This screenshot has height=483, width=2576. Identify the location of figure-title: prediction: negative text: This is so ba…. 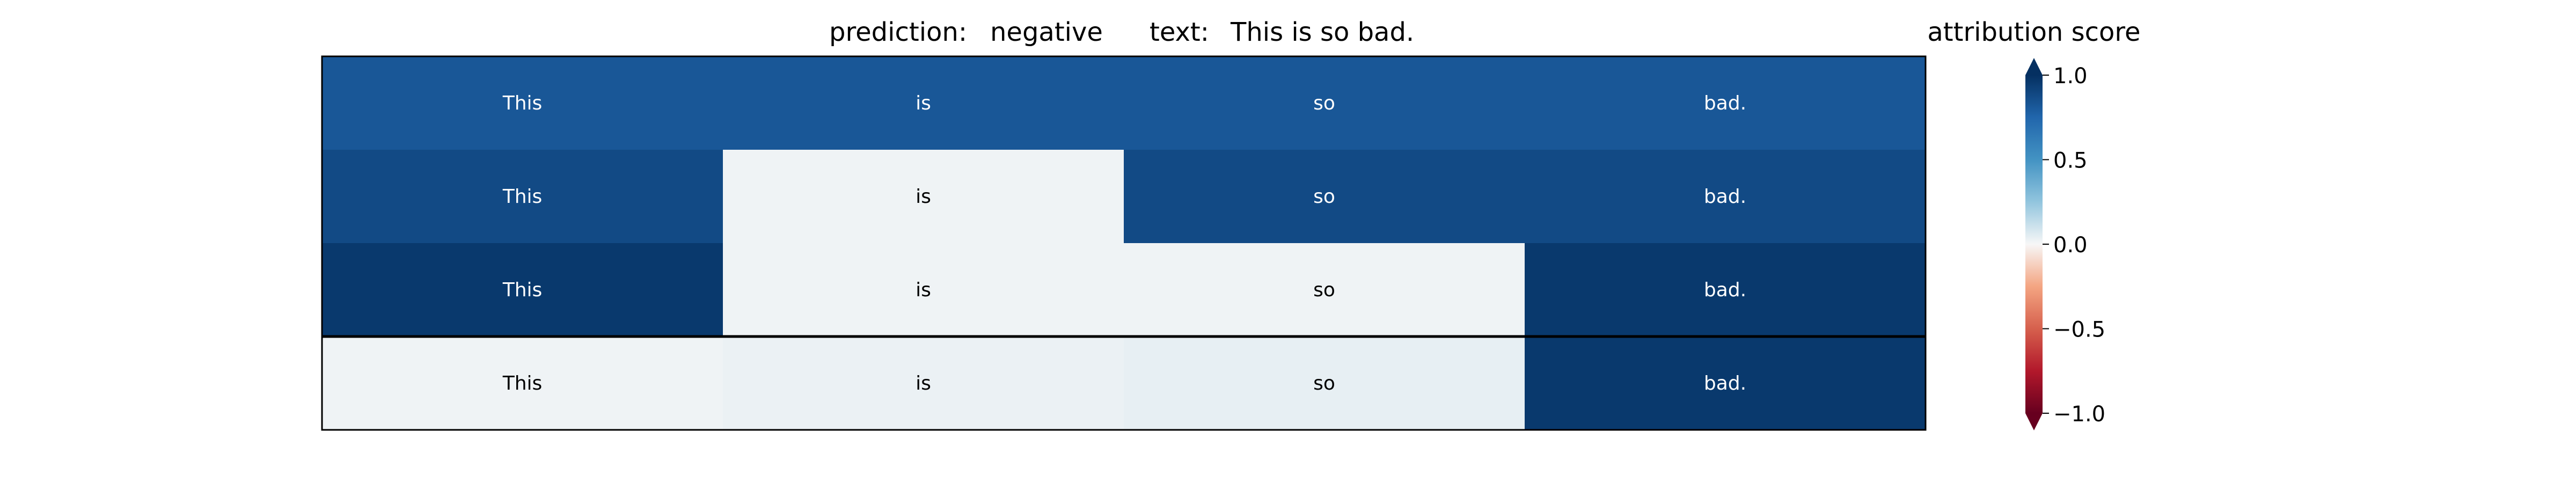
(1121, 32).